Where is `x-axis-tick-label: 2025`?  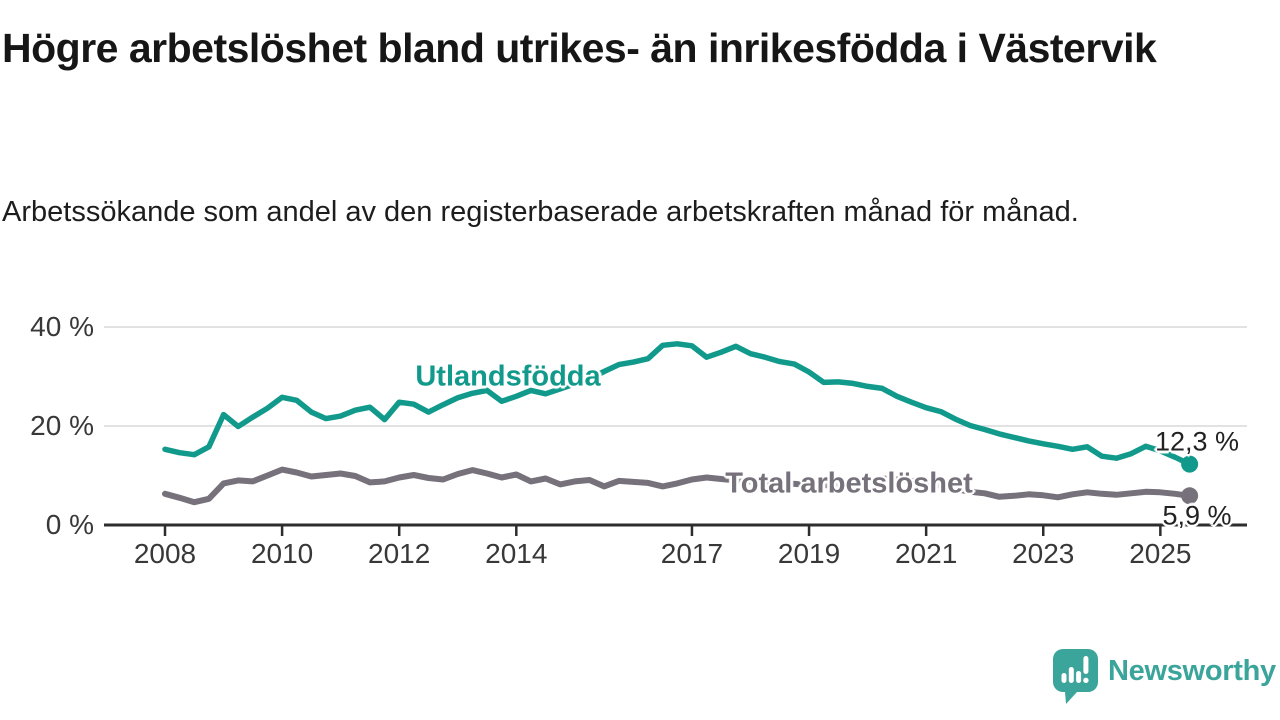 x-axis-tick-label: 2025 is located at coordinates (1160, 553).